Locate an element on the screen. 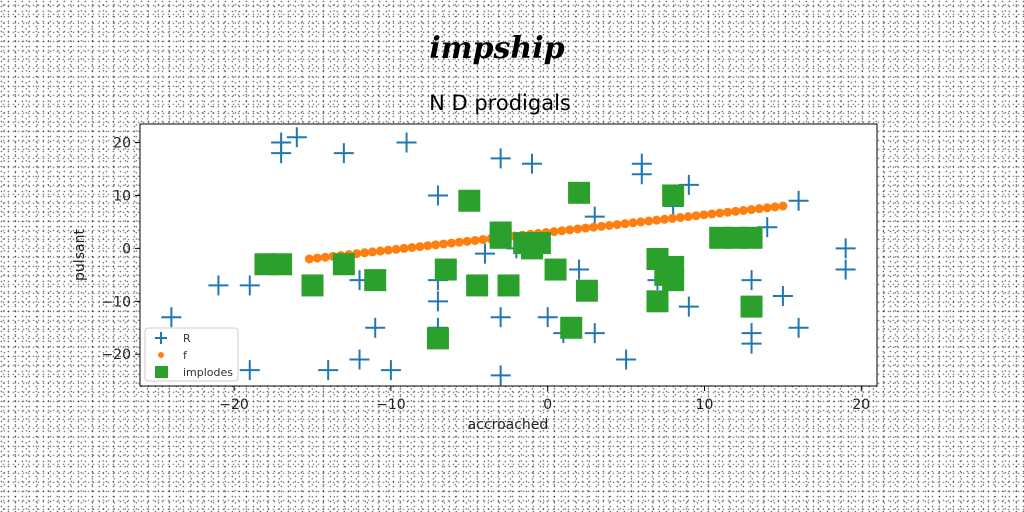 The image size is (1024, 512). legend: Rf implodes is located at coordinates (191, 354).